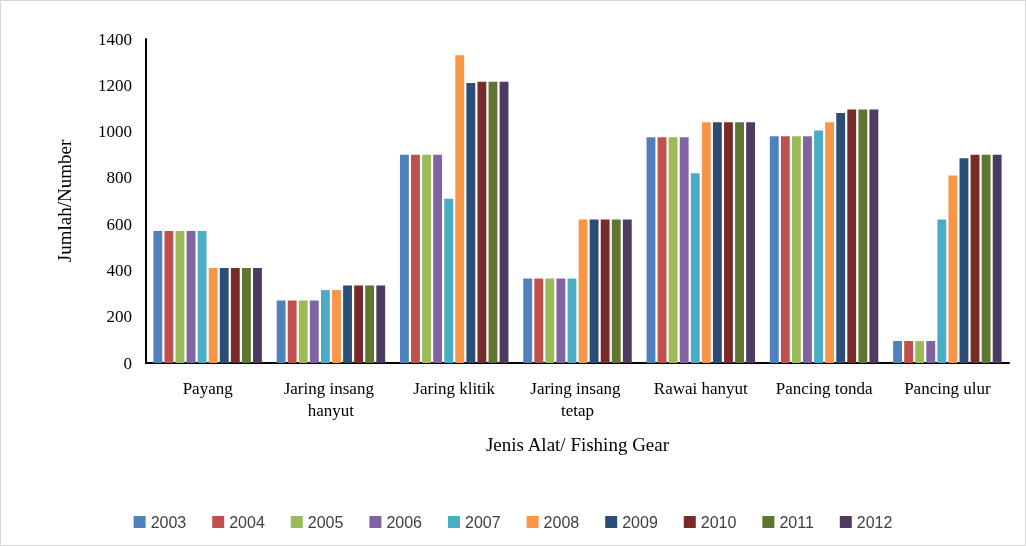 The image size is (1026, 546). I want to click on legend-label: 2012, so click(874, 522).